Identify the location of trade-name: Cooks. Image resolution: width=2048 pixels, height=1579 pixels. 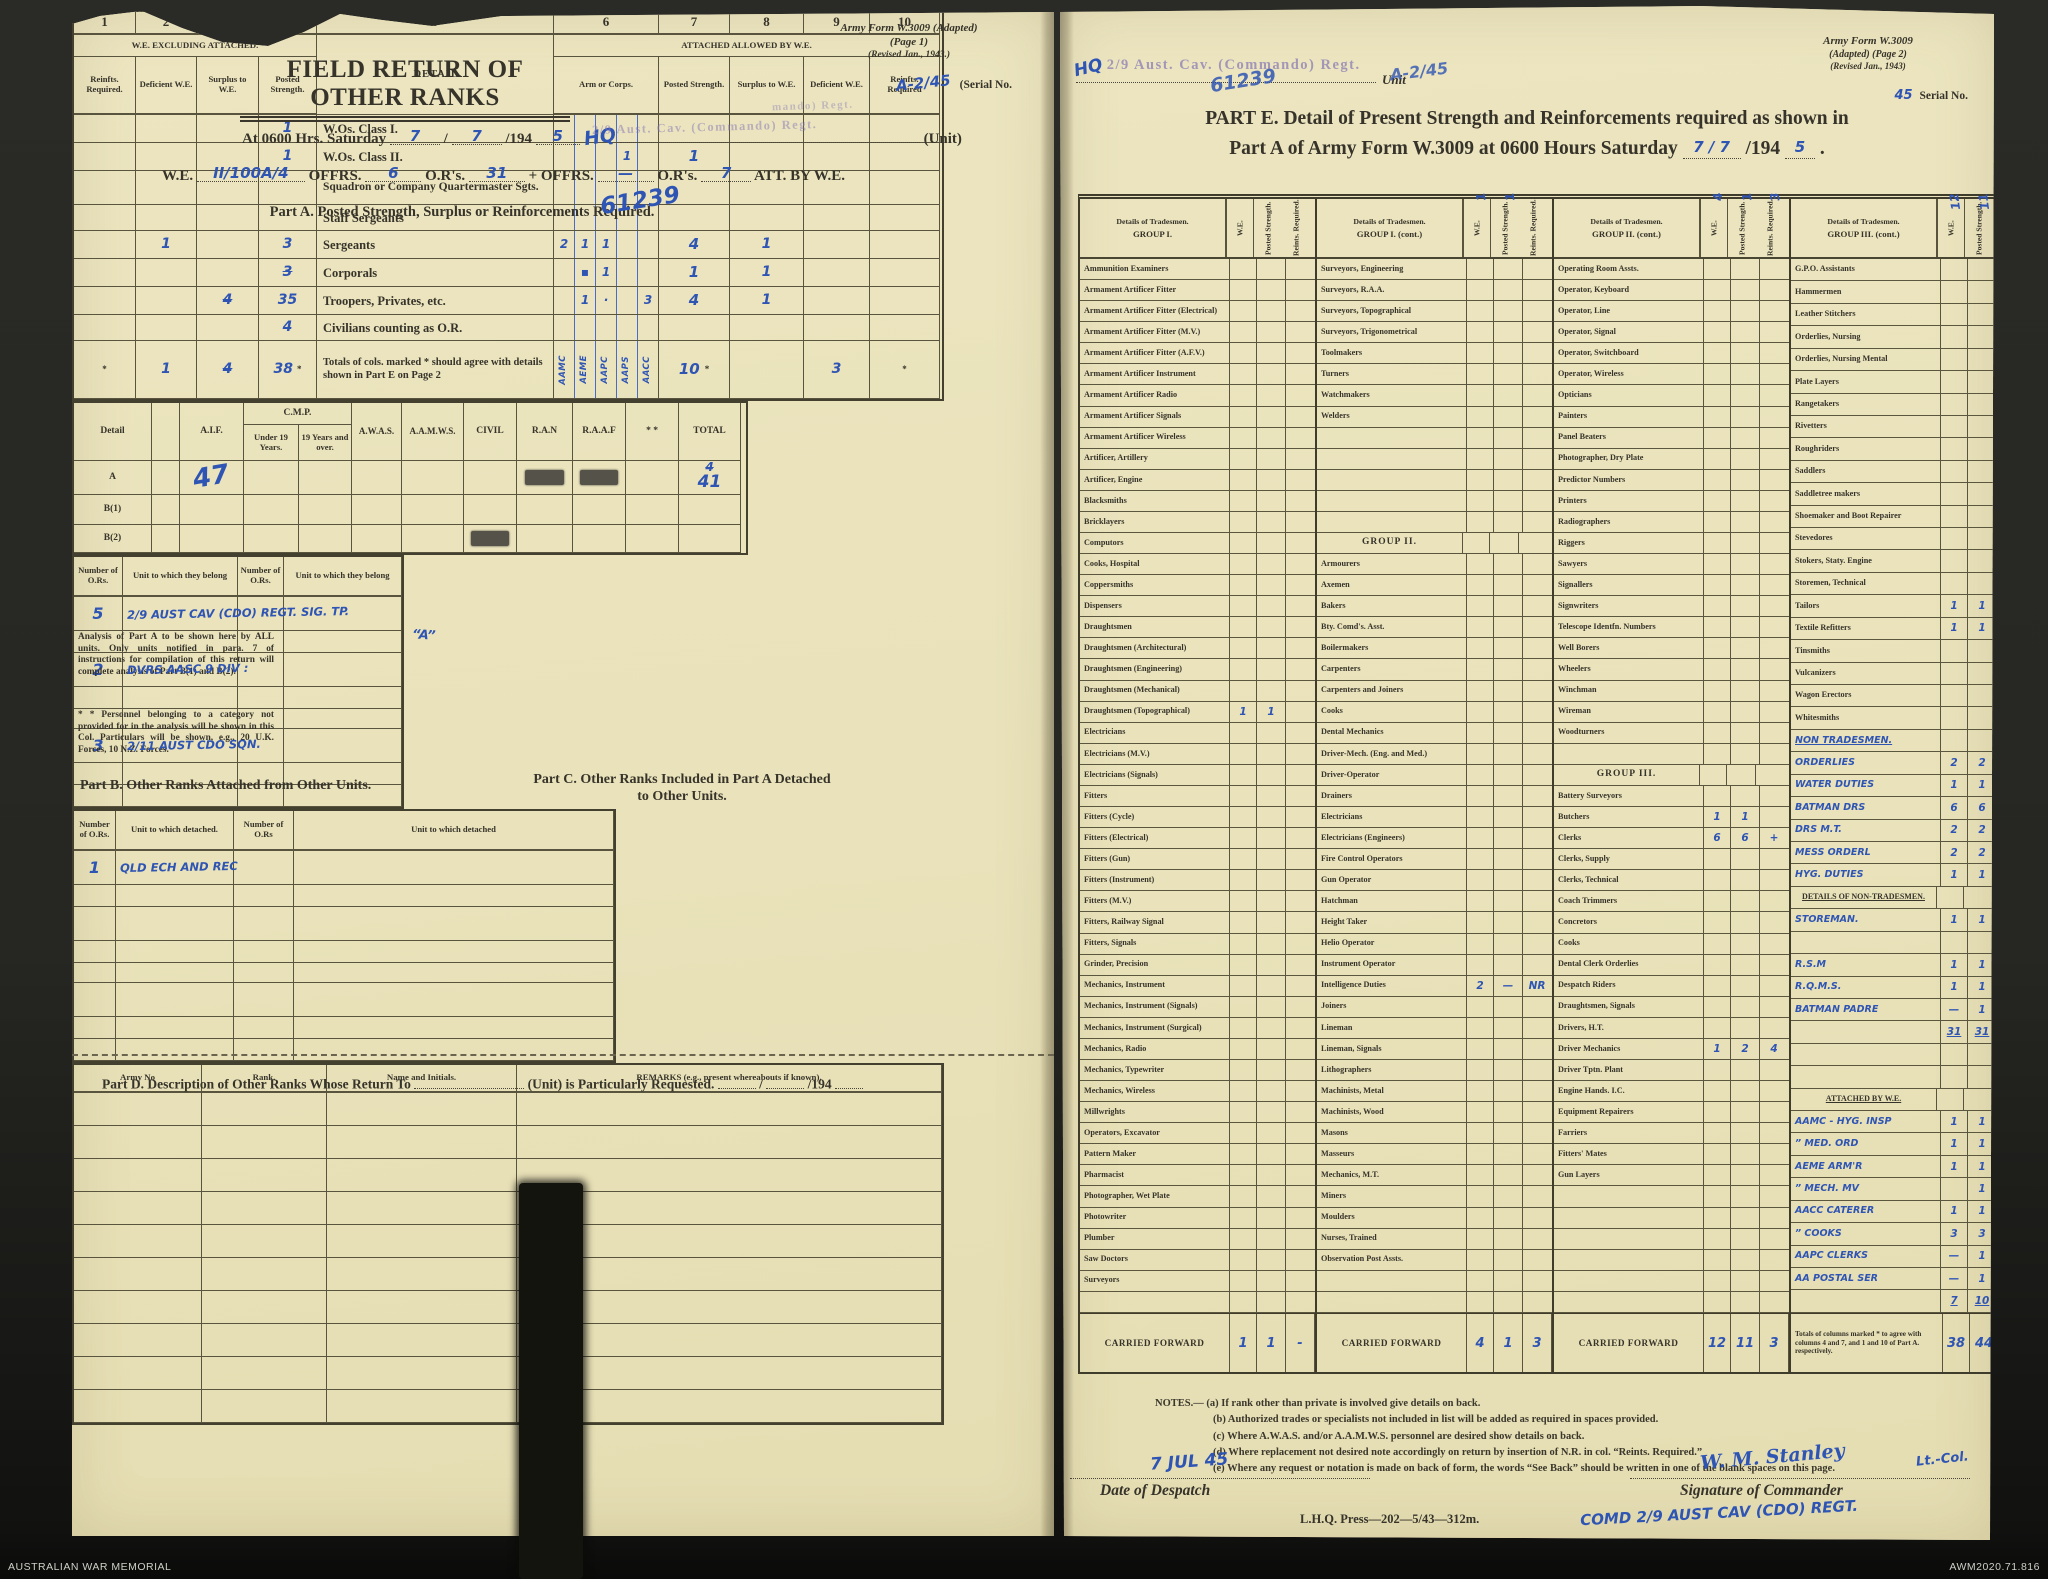
(1392, 711).